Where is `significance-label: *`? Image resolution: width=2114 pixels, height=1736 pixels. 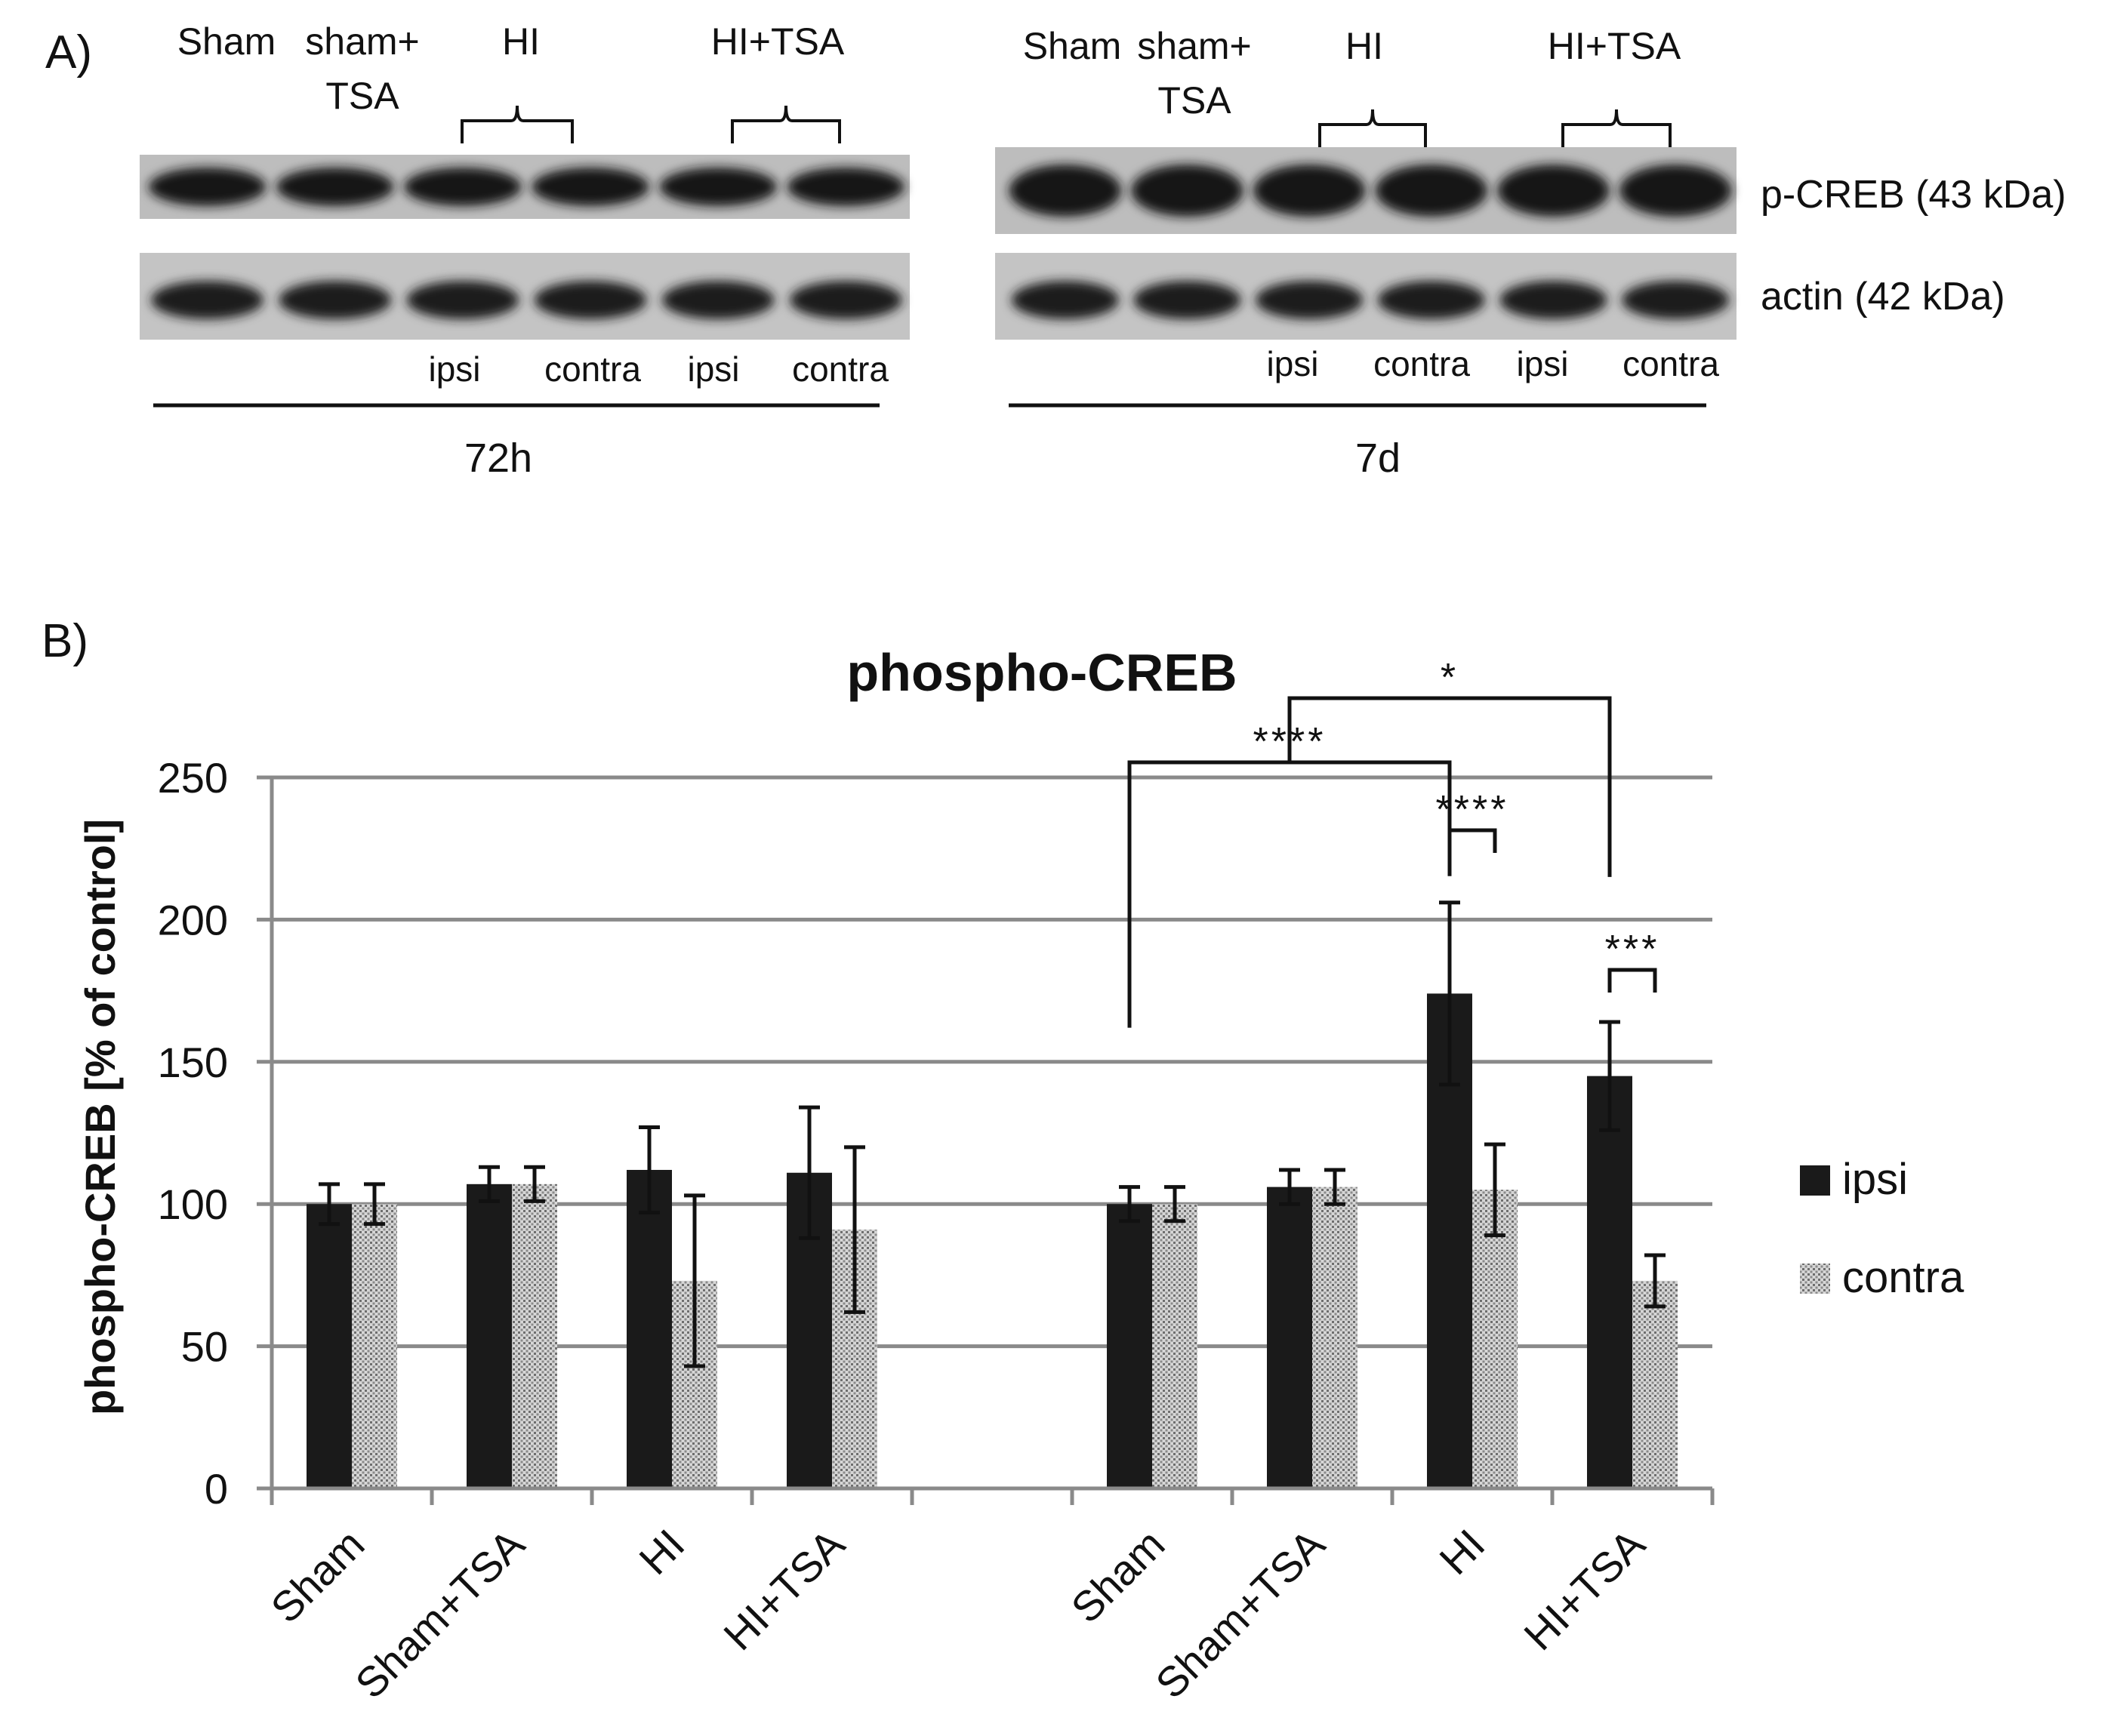
significance-label: * is located at coordinates (1450, 678).